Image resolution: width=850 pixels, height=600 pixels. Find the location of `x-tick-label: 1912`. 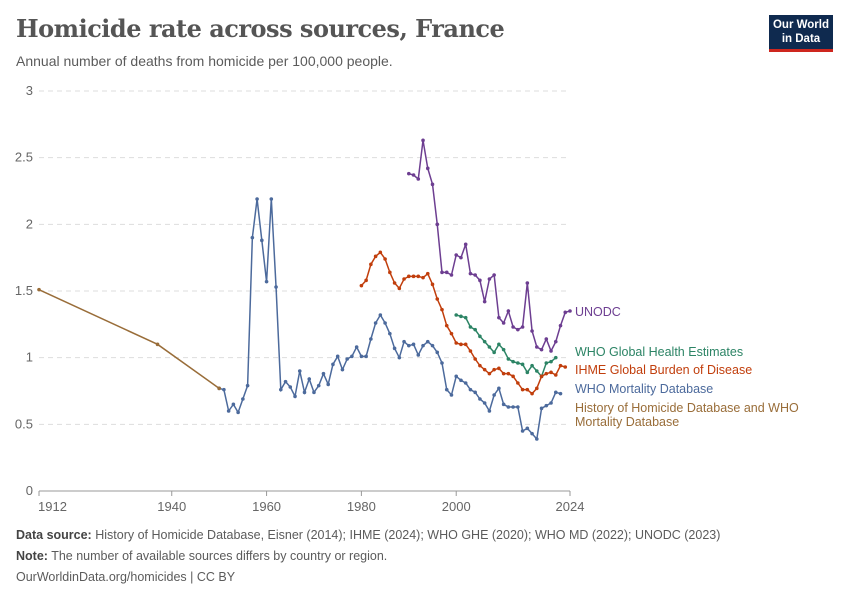

x-tick-label: 1912 is located at coordinates (52, 506).